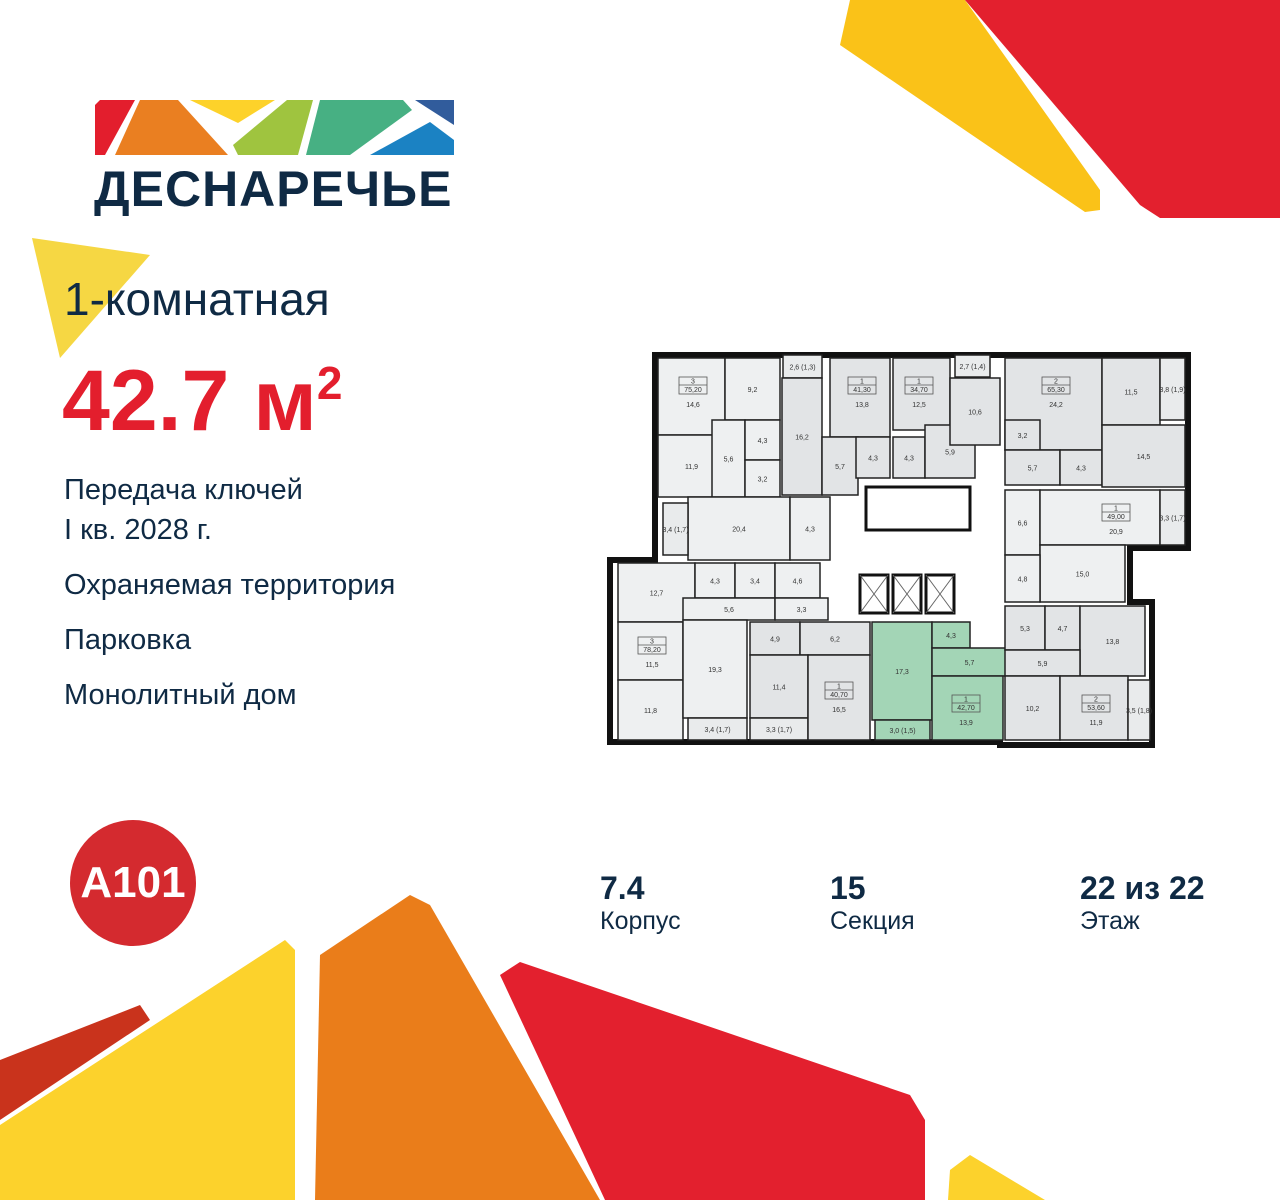 The height and width of the screenshot is (1200, 1280). I want to click on apartment-area: 34,70, so click(919, 390).